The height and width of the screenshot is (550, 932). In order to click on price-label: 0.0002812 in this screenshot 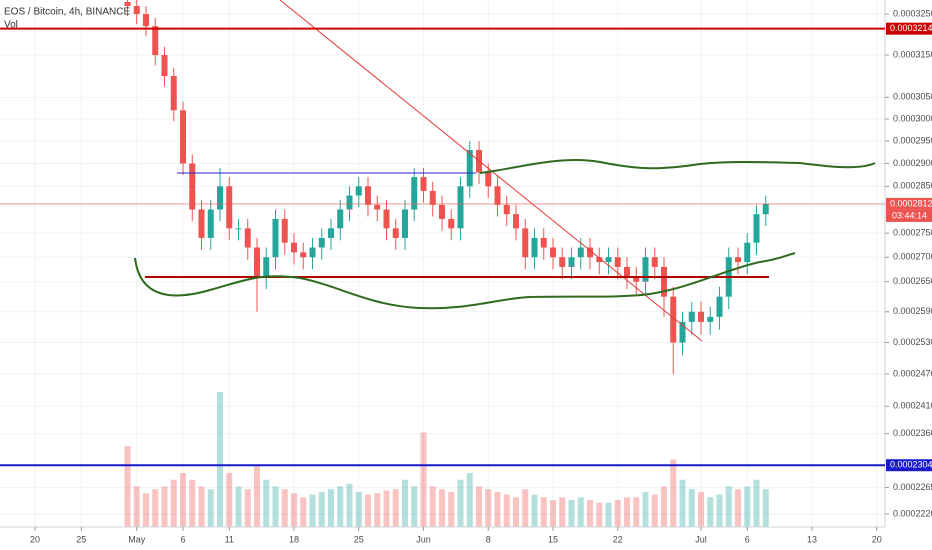, I will do `click(911, 203)`.